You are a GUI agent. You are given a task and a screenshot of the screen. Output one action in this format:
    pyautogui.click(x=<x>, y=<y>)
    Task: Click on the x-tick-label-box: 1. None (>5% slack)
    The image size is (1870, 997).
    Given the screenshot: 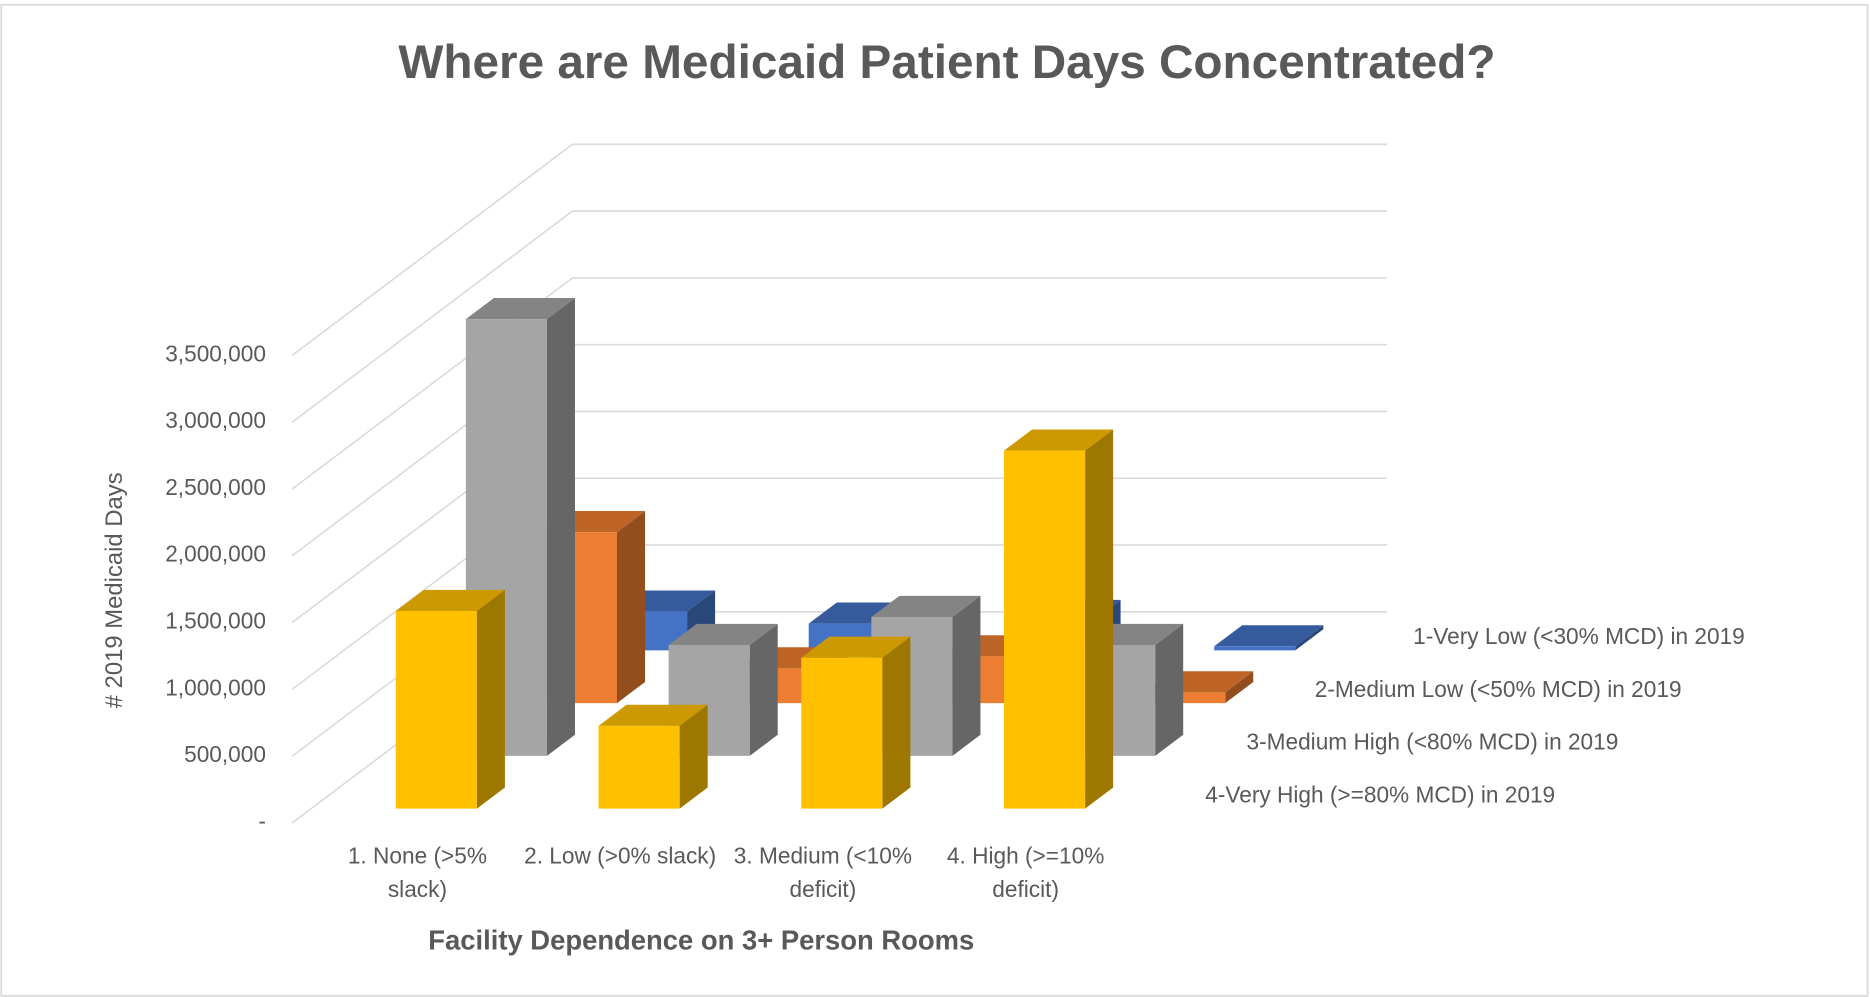 What is the action you would take?
    pyautogui.click(x=417, y=873)
    